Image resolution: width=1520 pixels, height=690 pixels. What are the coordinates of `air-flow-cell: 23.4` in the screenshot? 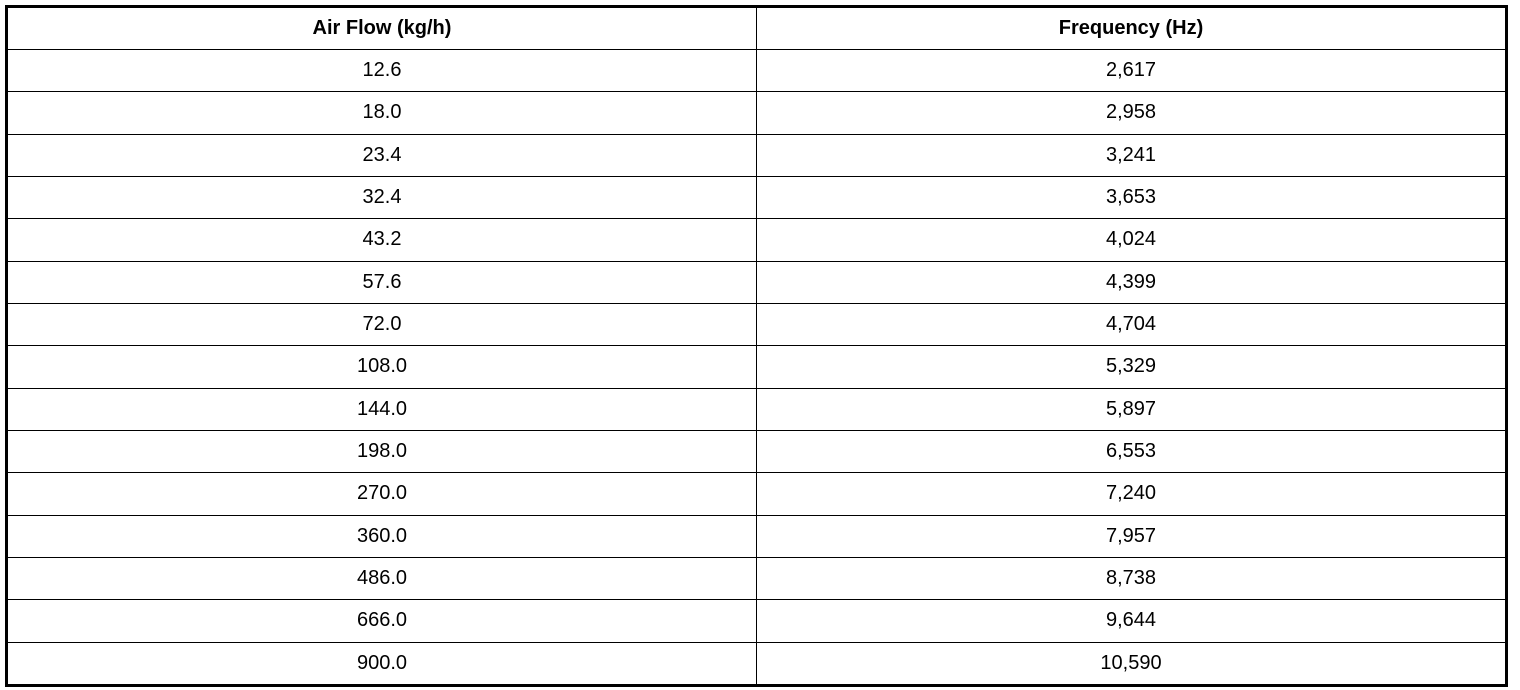 It's located at (381, 155).